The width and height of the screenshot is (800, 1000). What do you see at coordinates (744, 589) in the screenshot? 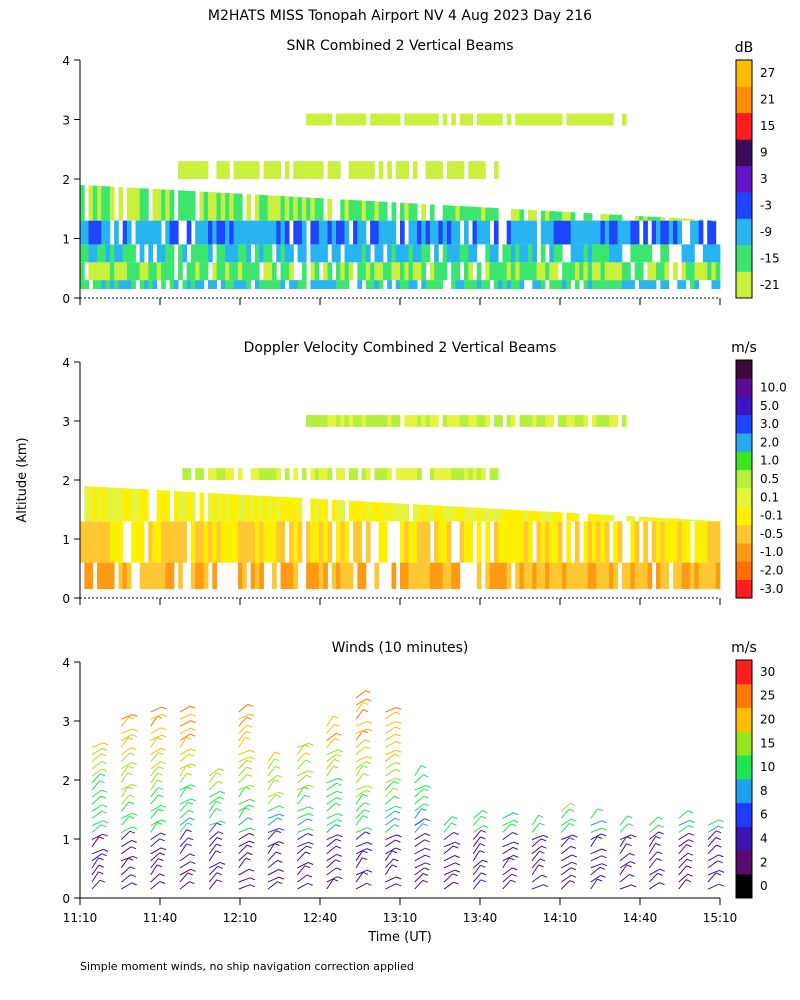
I see `colorbar-swatch` at bounding box center [744, 589].